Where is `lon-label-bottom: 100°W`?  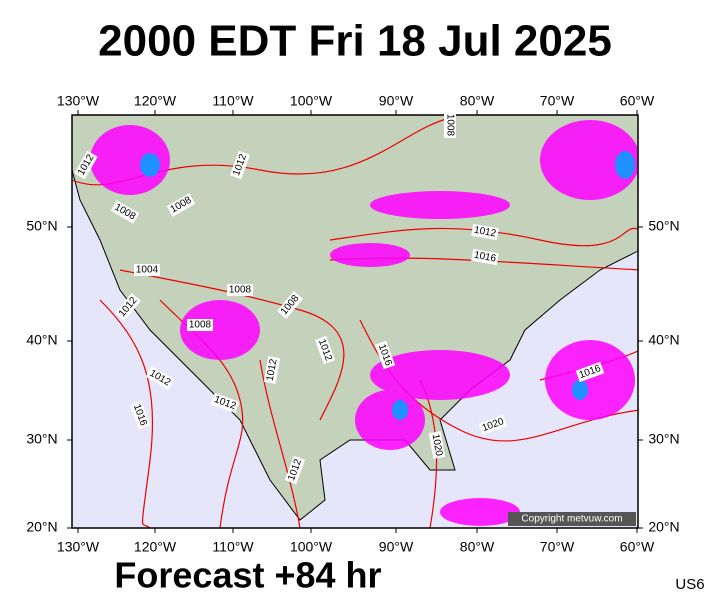
lon-label-bottom: 100°W is located at coordinates (311, 547).